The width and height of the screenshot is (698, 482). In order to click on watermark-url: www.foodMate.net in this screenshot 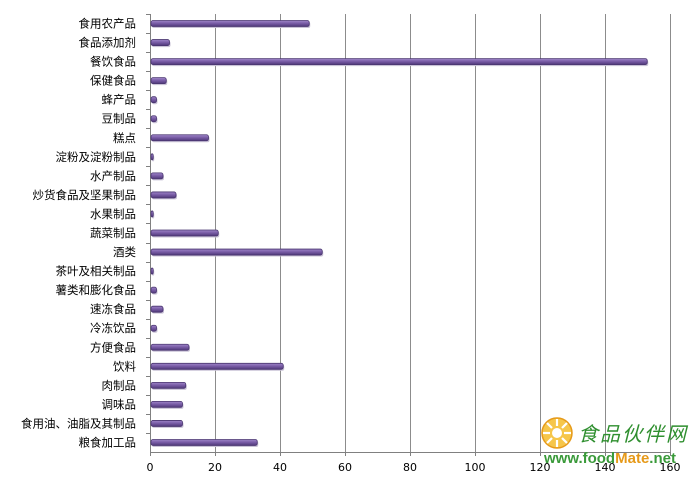, I will do `click(610, 458)`.